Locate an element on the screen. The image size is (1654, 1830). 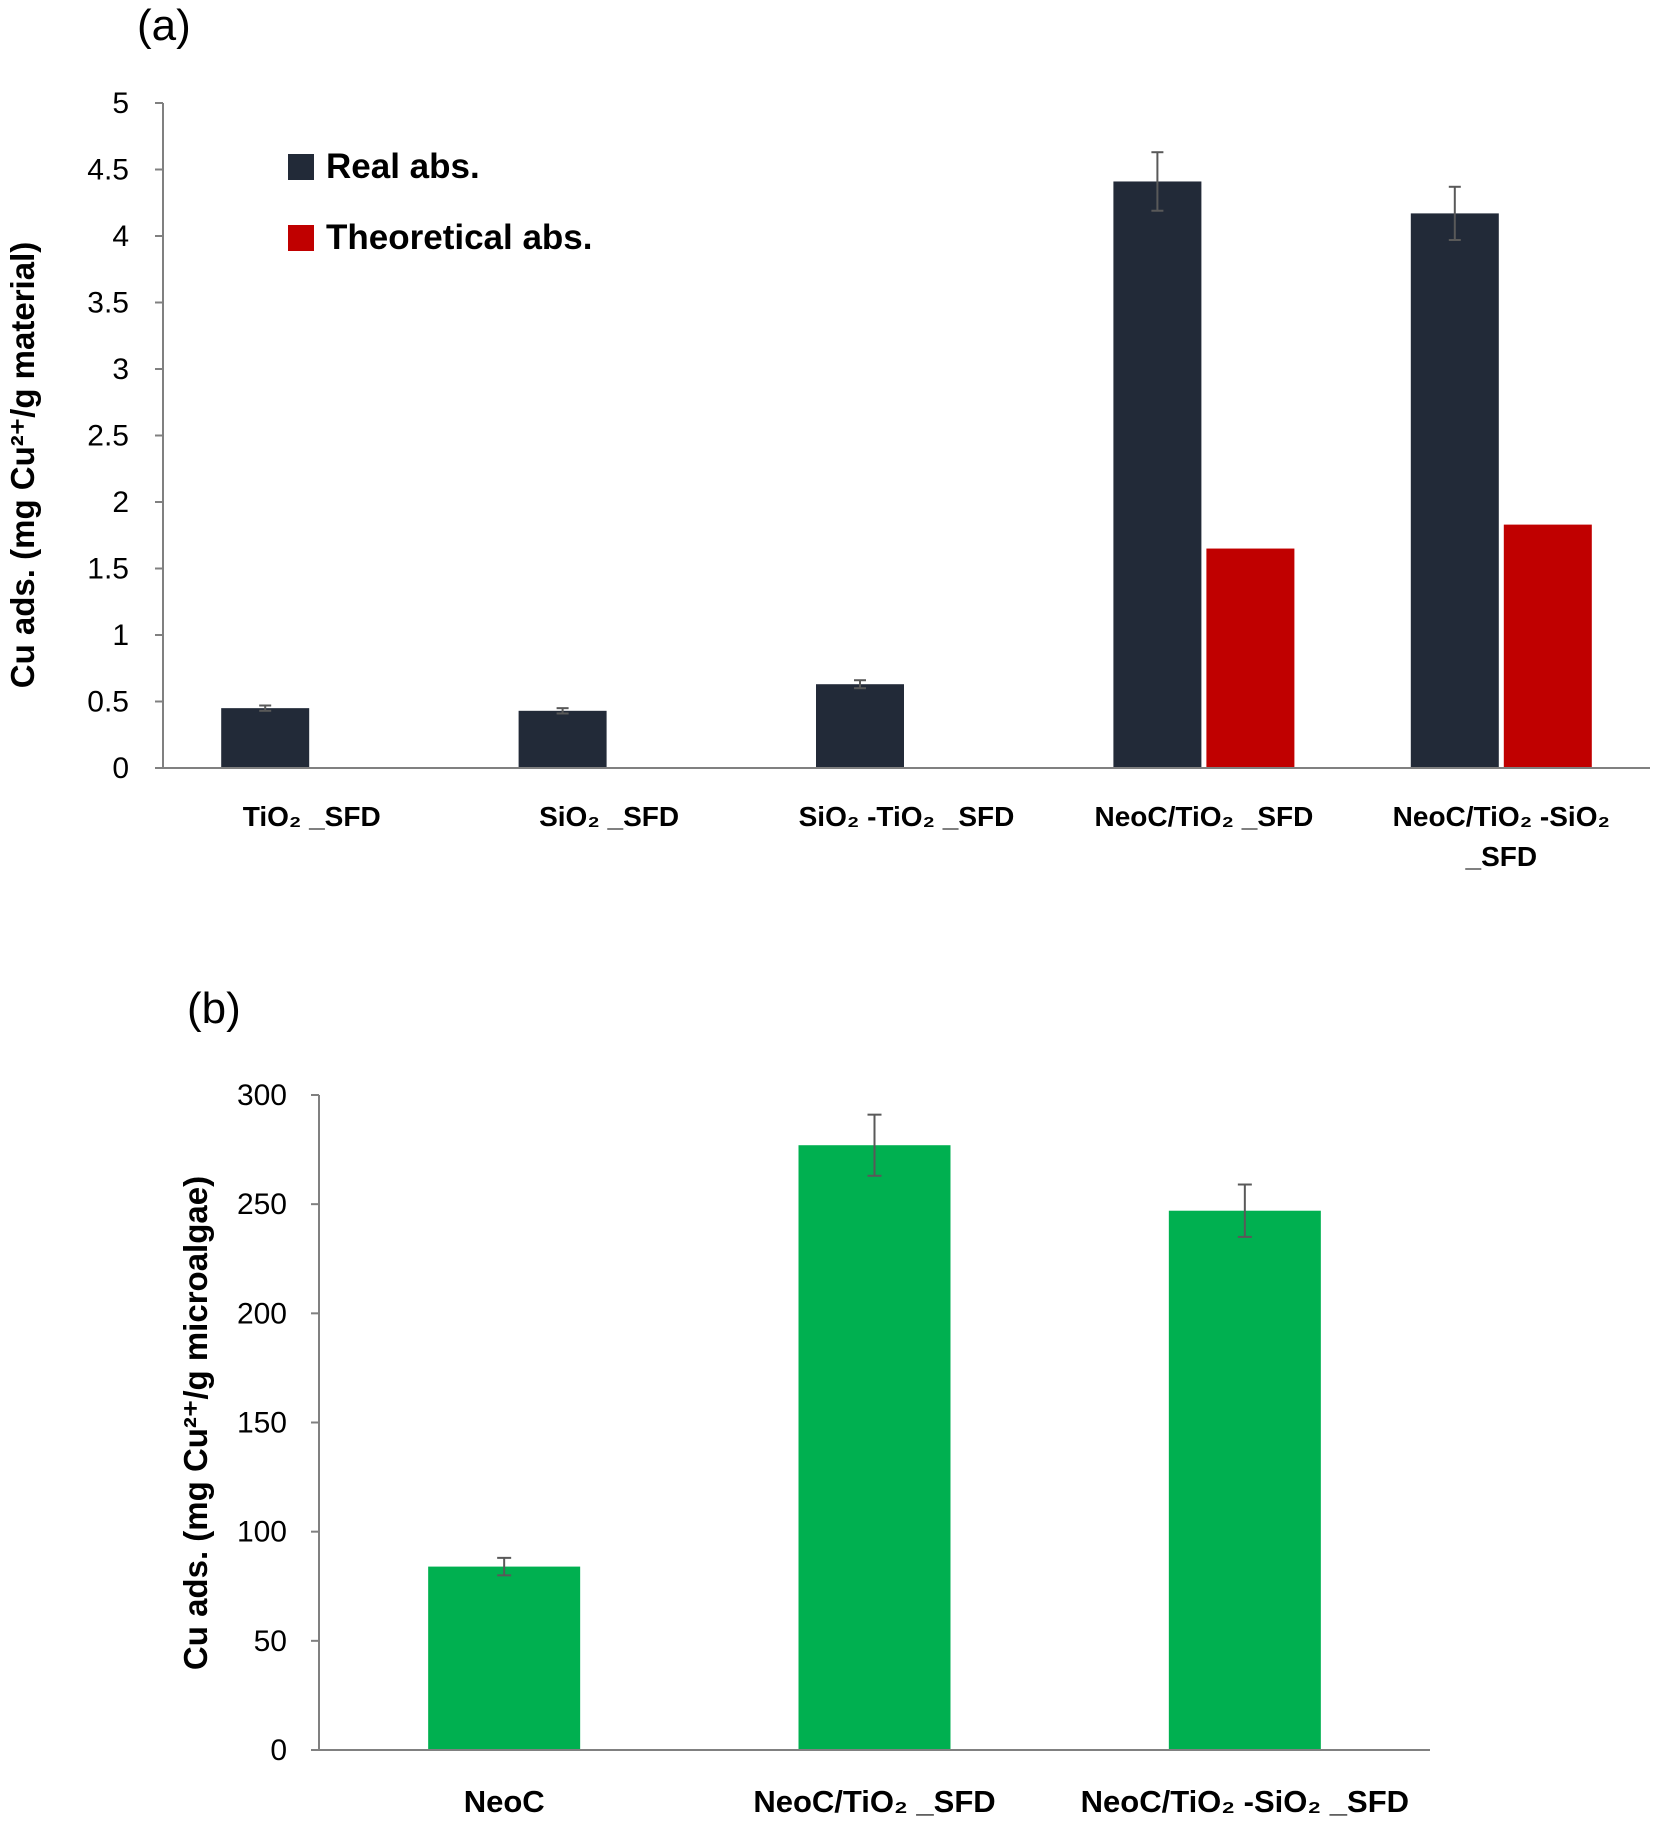
panel-b-y-tick-label: 0 is located at coordinates (278, 1750).